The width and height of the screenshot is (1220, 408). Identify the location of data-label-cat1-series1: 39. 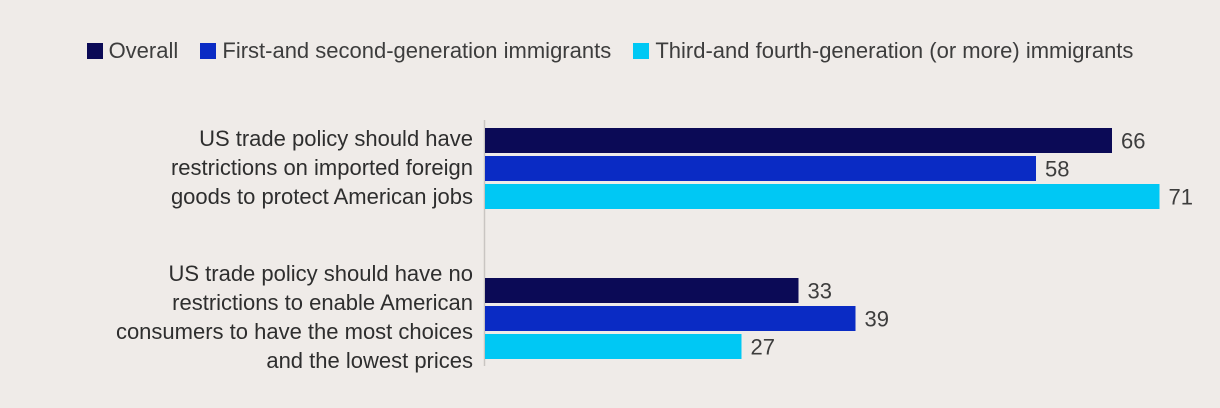
(877, 319).